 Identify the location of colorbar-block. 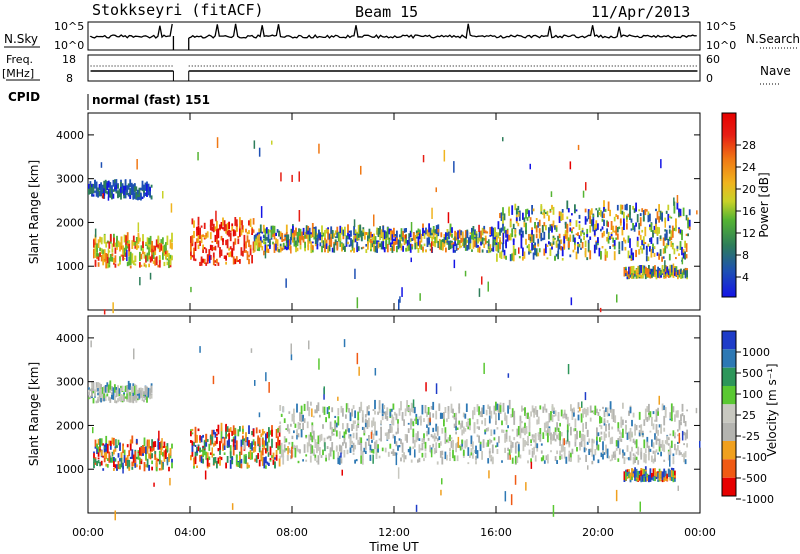
(729, 413).